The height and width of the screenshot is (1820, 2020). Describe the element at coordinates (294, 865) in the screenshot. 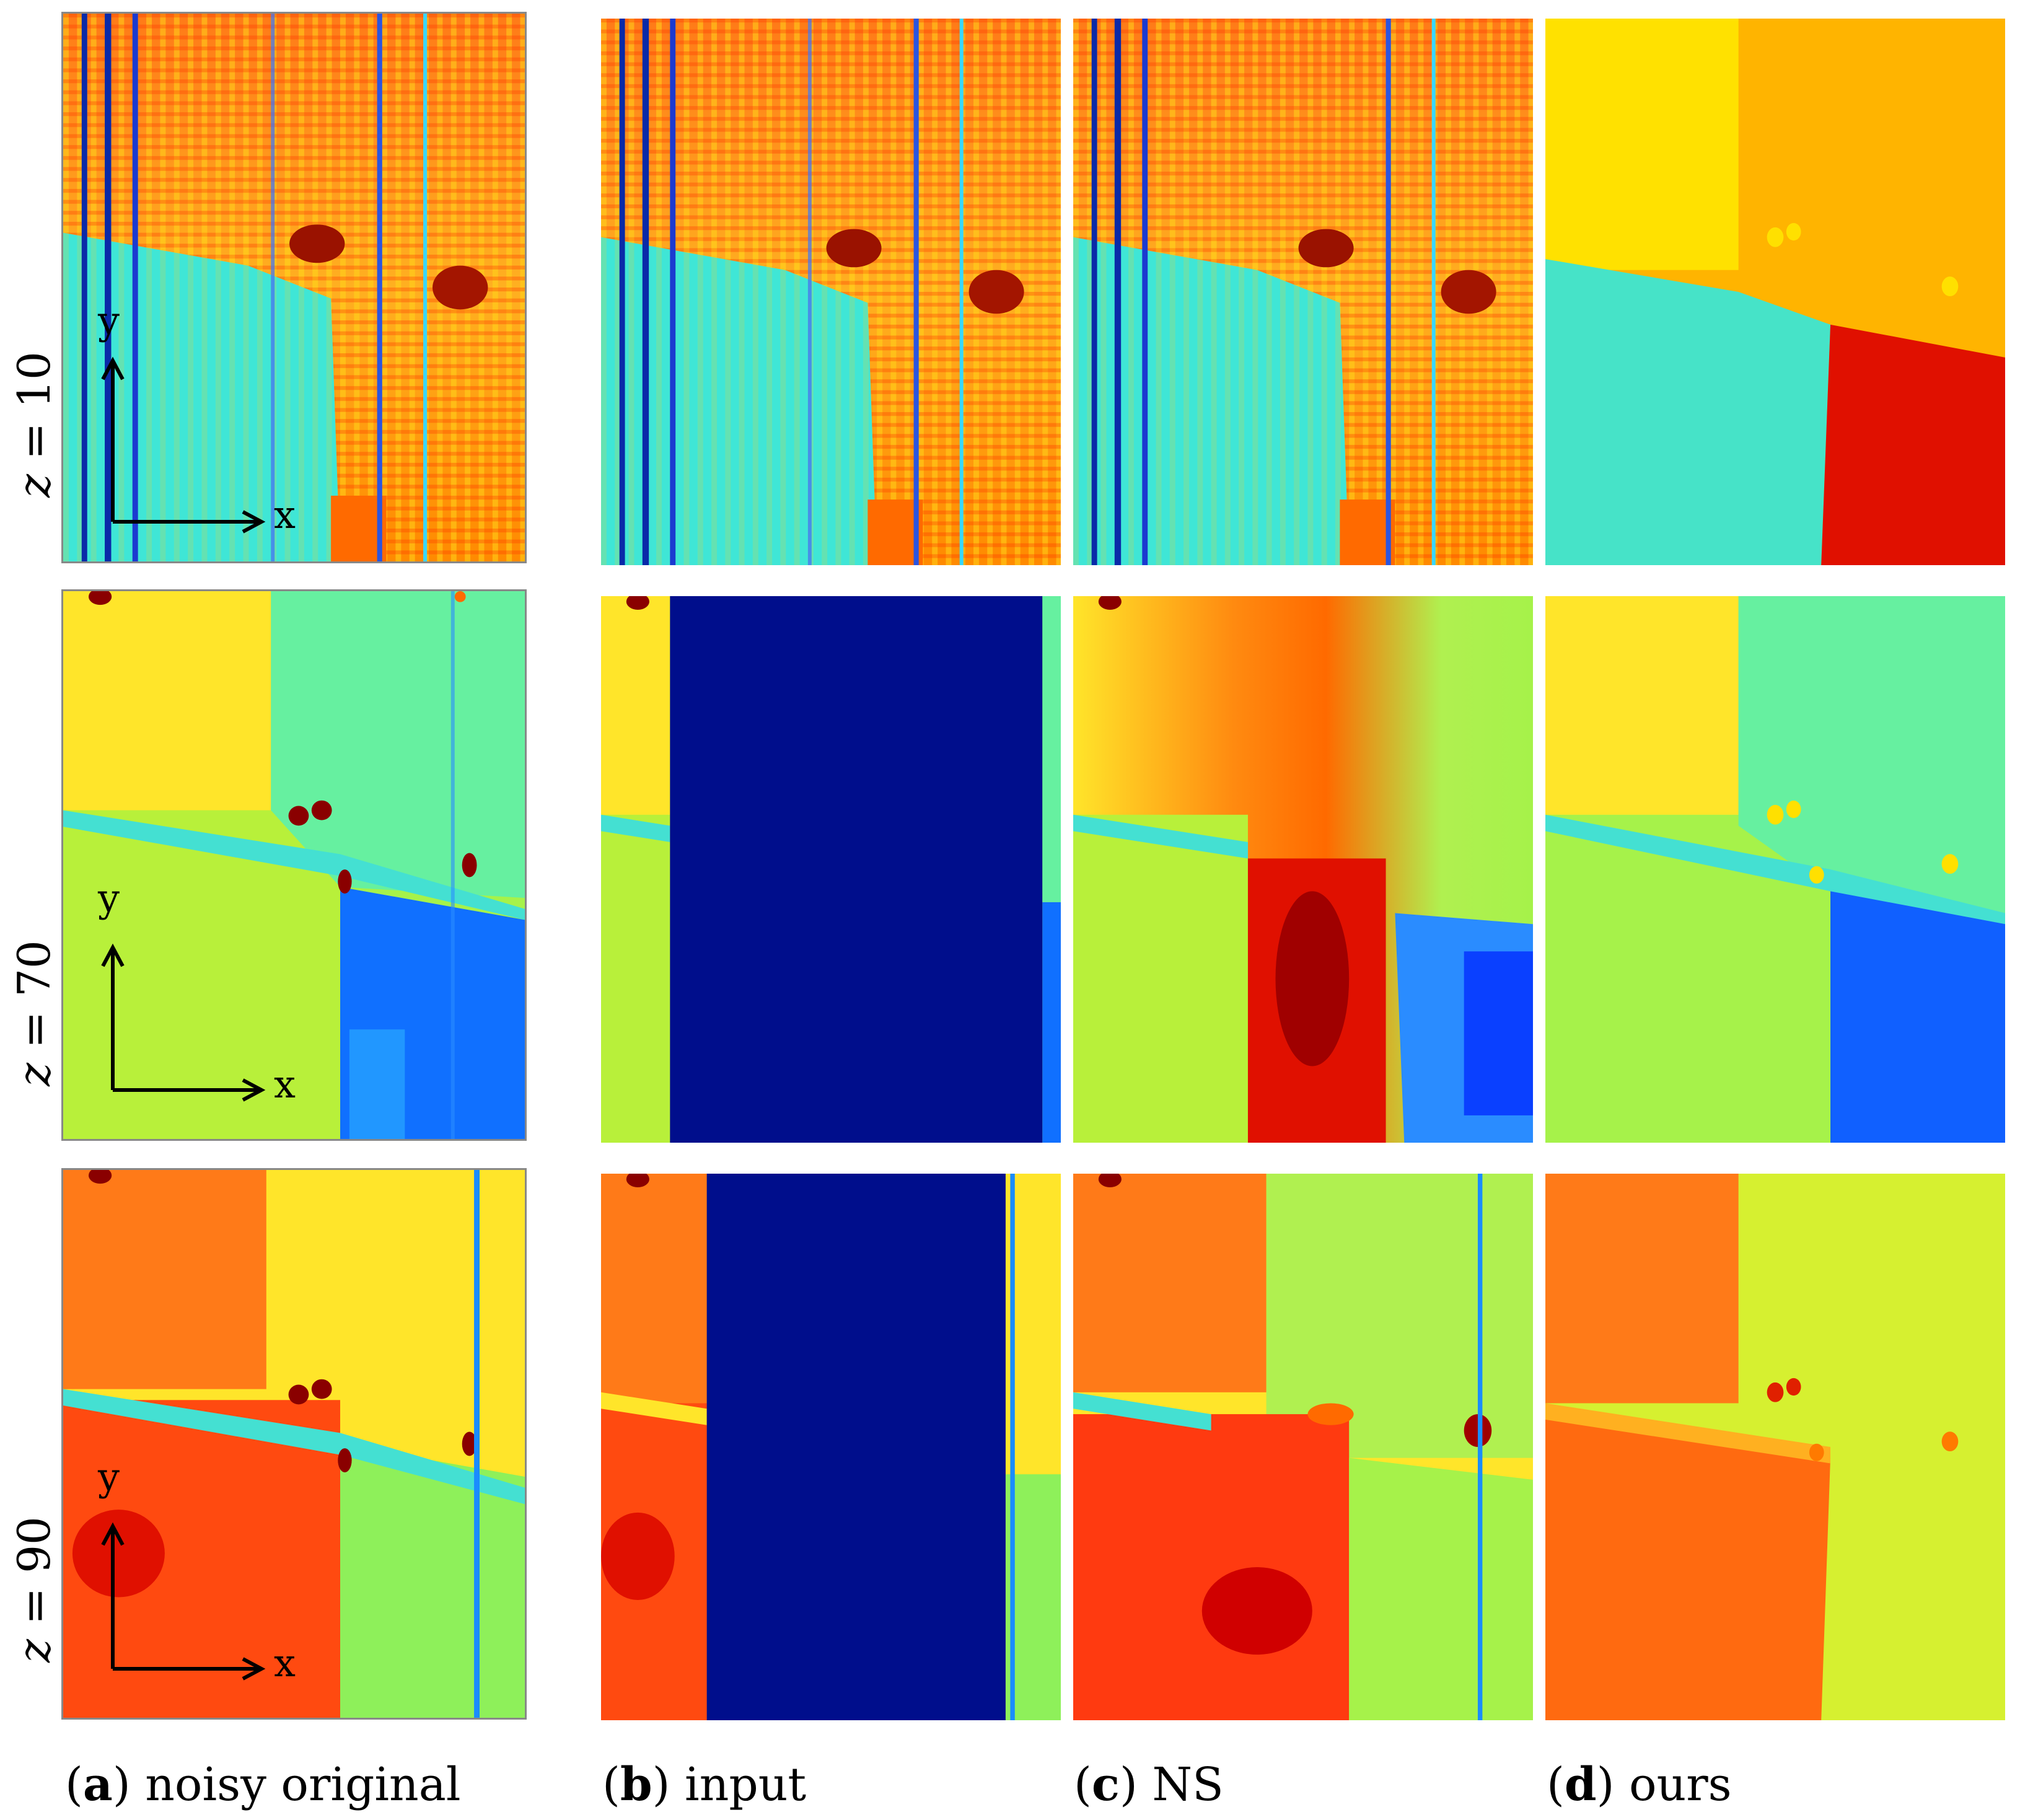

I see `panel-noisy-original-z70: y x` at that location.